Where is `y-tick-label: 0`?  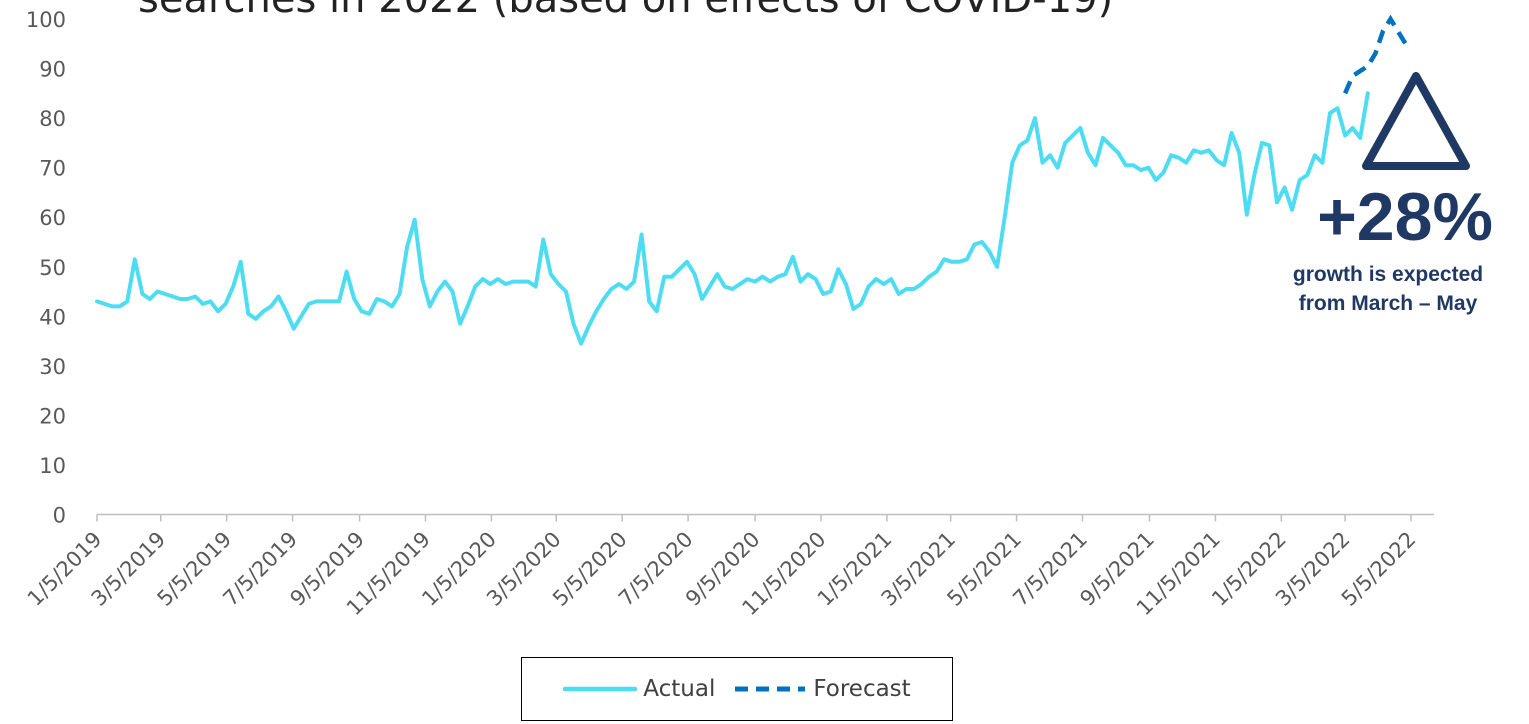
y-tick-label: 0 is located at coordinates (59, 516).